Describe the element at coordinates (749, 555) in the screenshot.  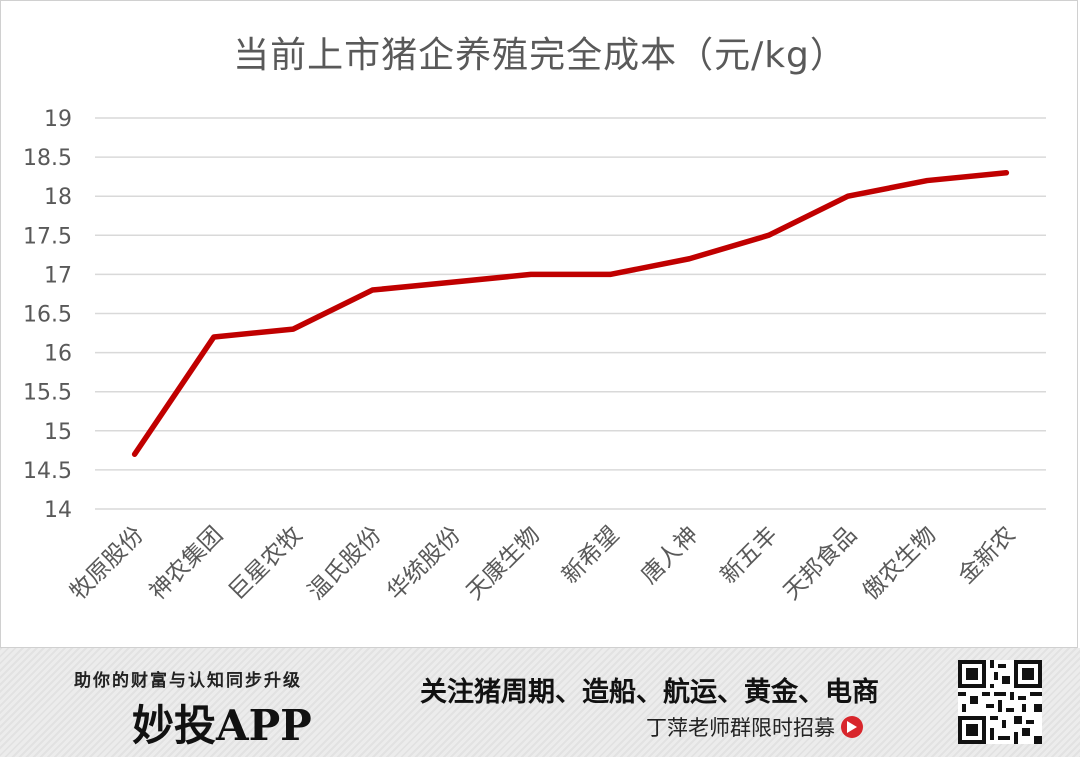
I see `x-tick-label: 新五丰` at that location.